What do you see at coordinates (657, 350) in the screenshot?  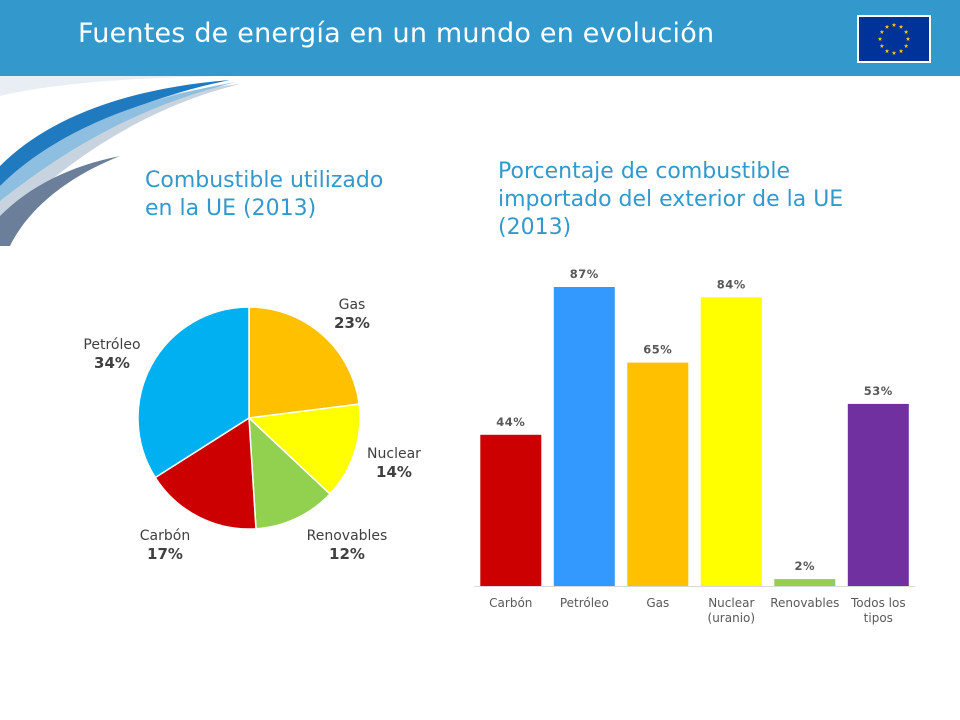 I see `bar-value-label: 65%` at bounding box center [657, 350].